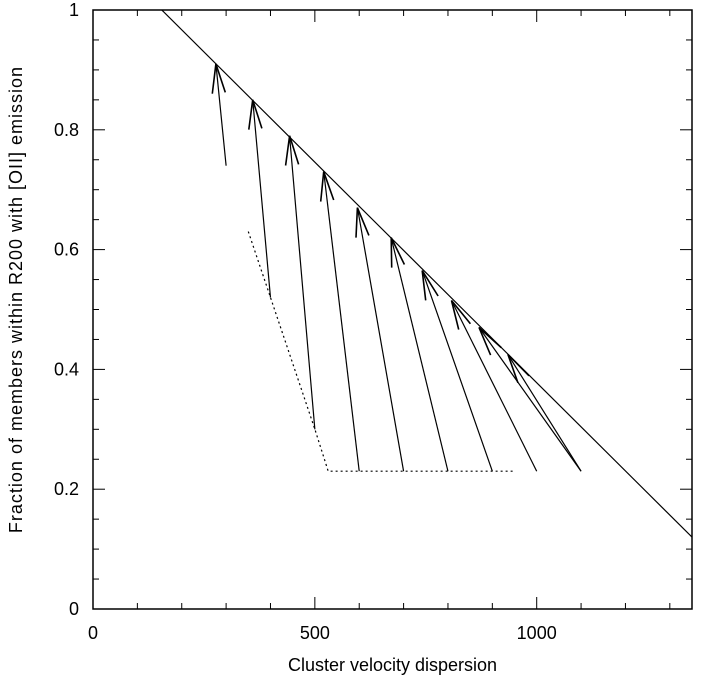 This screenshot has width=705, height=686. What do you see at coordinates (93, 633) in the screenshot?
I see `x-tick-label: 0` at bounding box center [93, 633].